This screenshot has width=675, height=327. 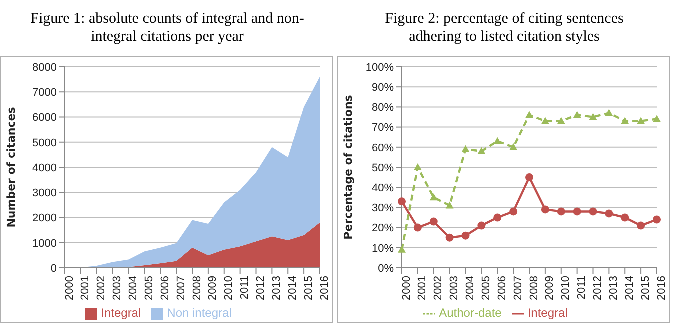 What do you see at coordinates (383, 148) in the screenshot?
I see `y-tick-label: 60%` at bounding box center [383, 148].